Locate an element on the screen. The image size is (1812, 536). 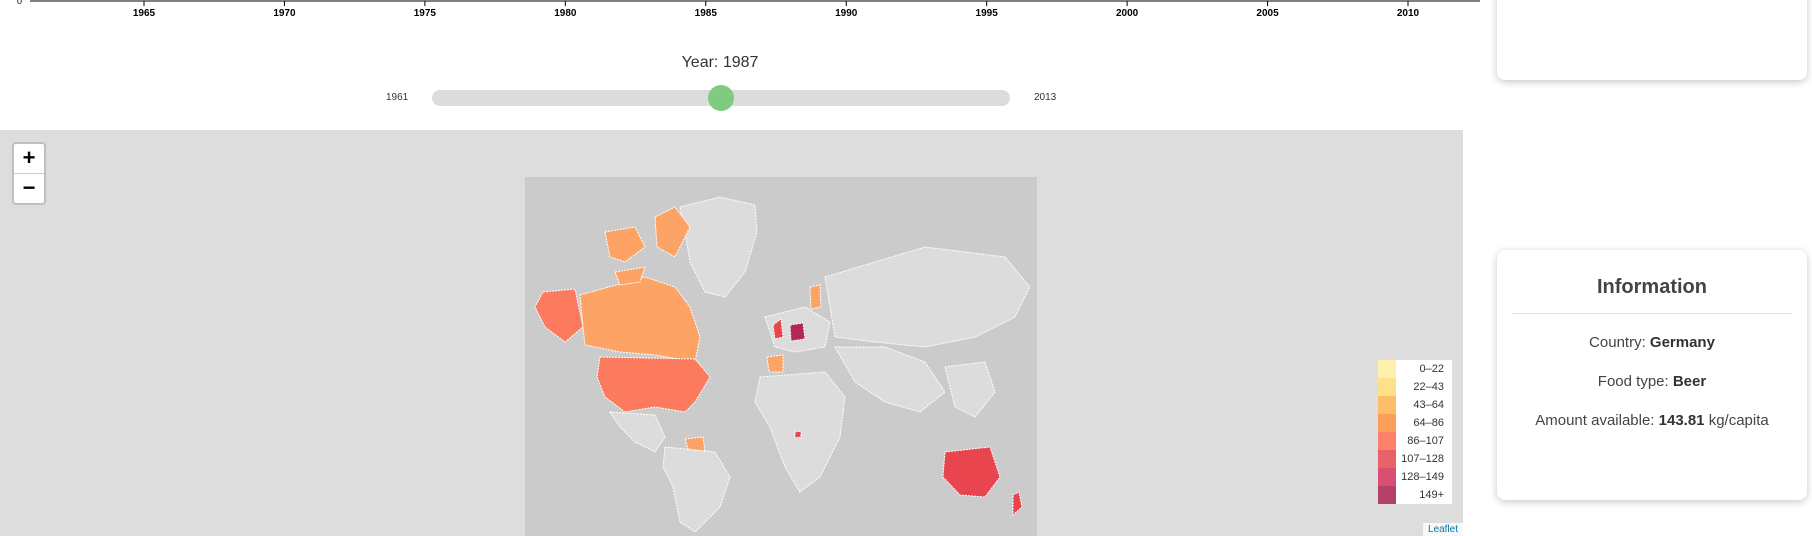
slider-max-label: 2013 is located at coordinates (1045, 97).